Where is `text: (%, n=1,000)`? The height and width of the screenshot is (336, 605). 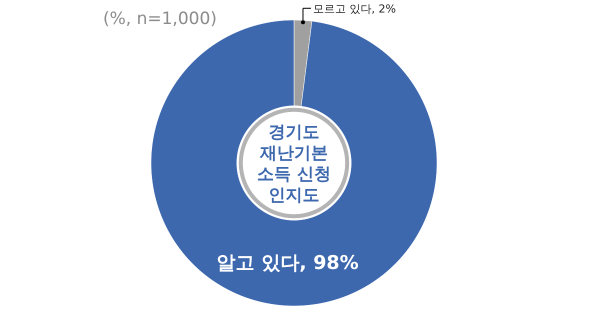 text: (%, n=1,000) is located at coordinates (160, 19).